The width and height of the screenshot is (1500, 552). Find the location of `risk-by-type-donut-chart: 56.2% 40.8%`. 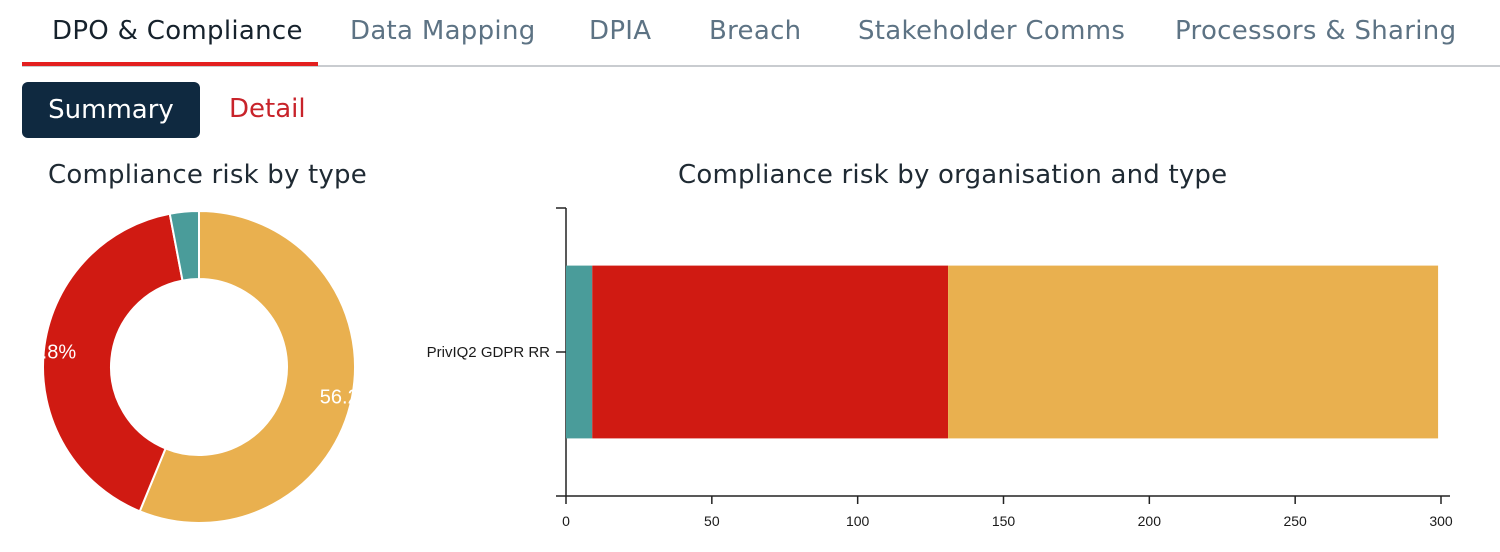

risk-by-type-donut-chart: 56.2% 40.8% is located at coordinates (198, 366).